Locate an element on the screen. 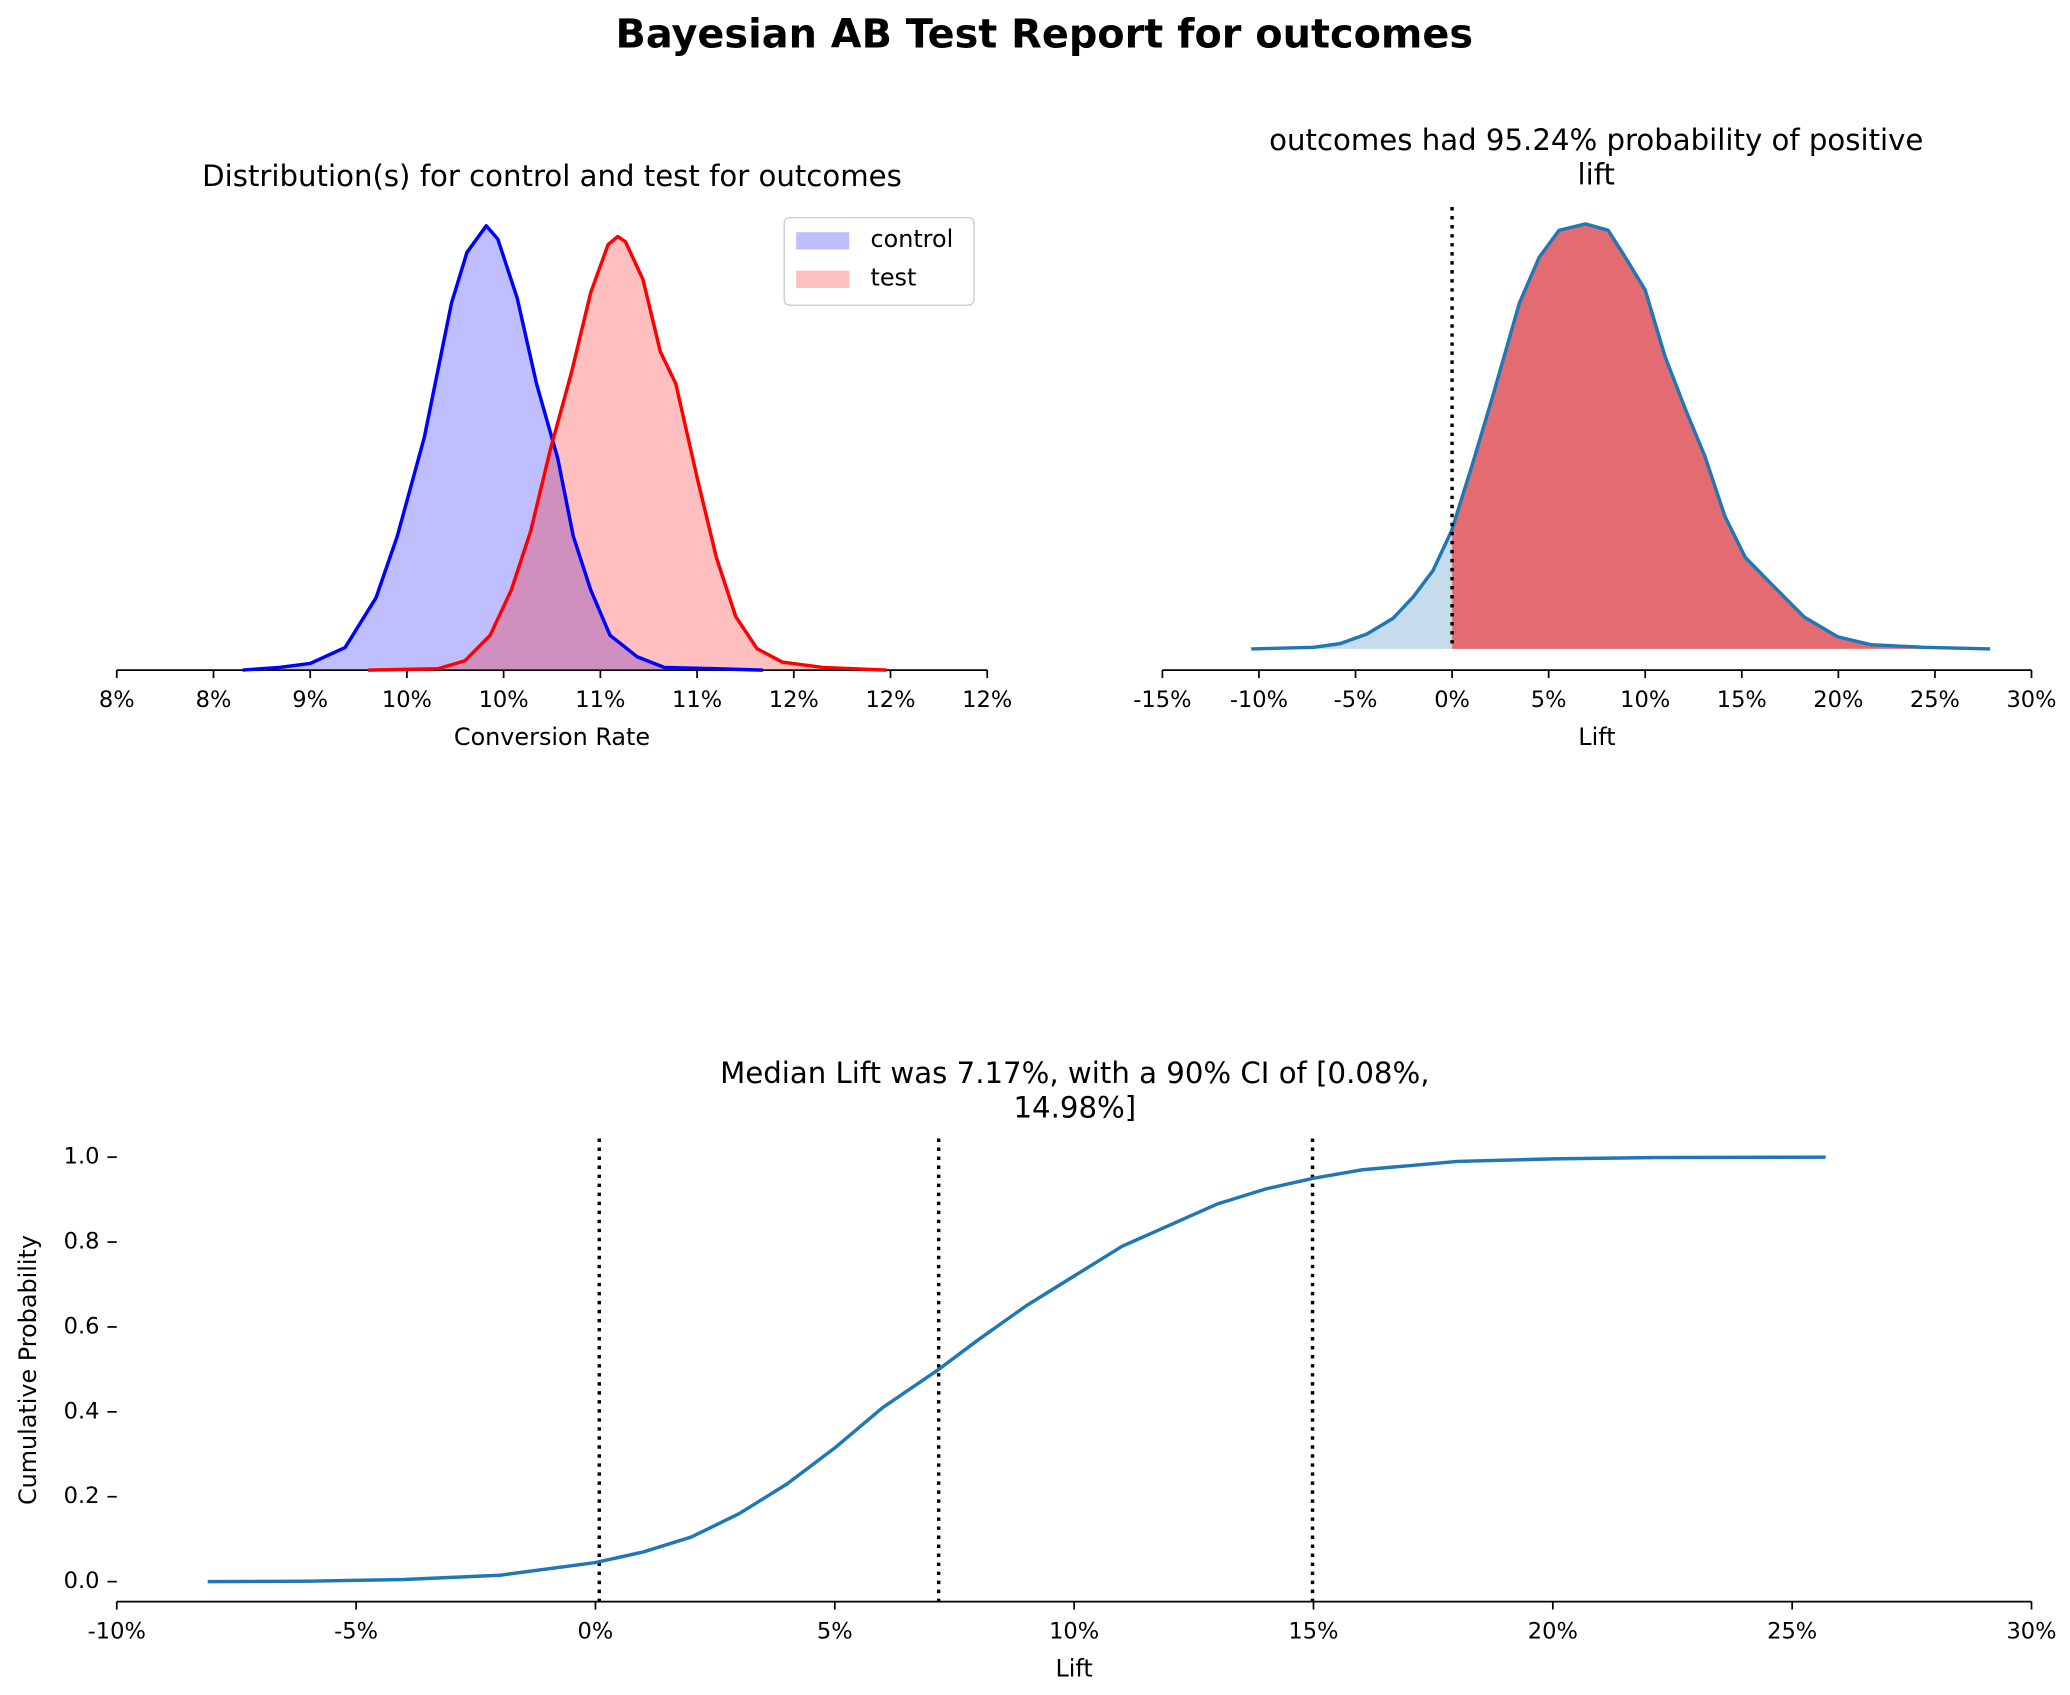  y-tick-label: 0.6 is located at coordinates (82, 1326).